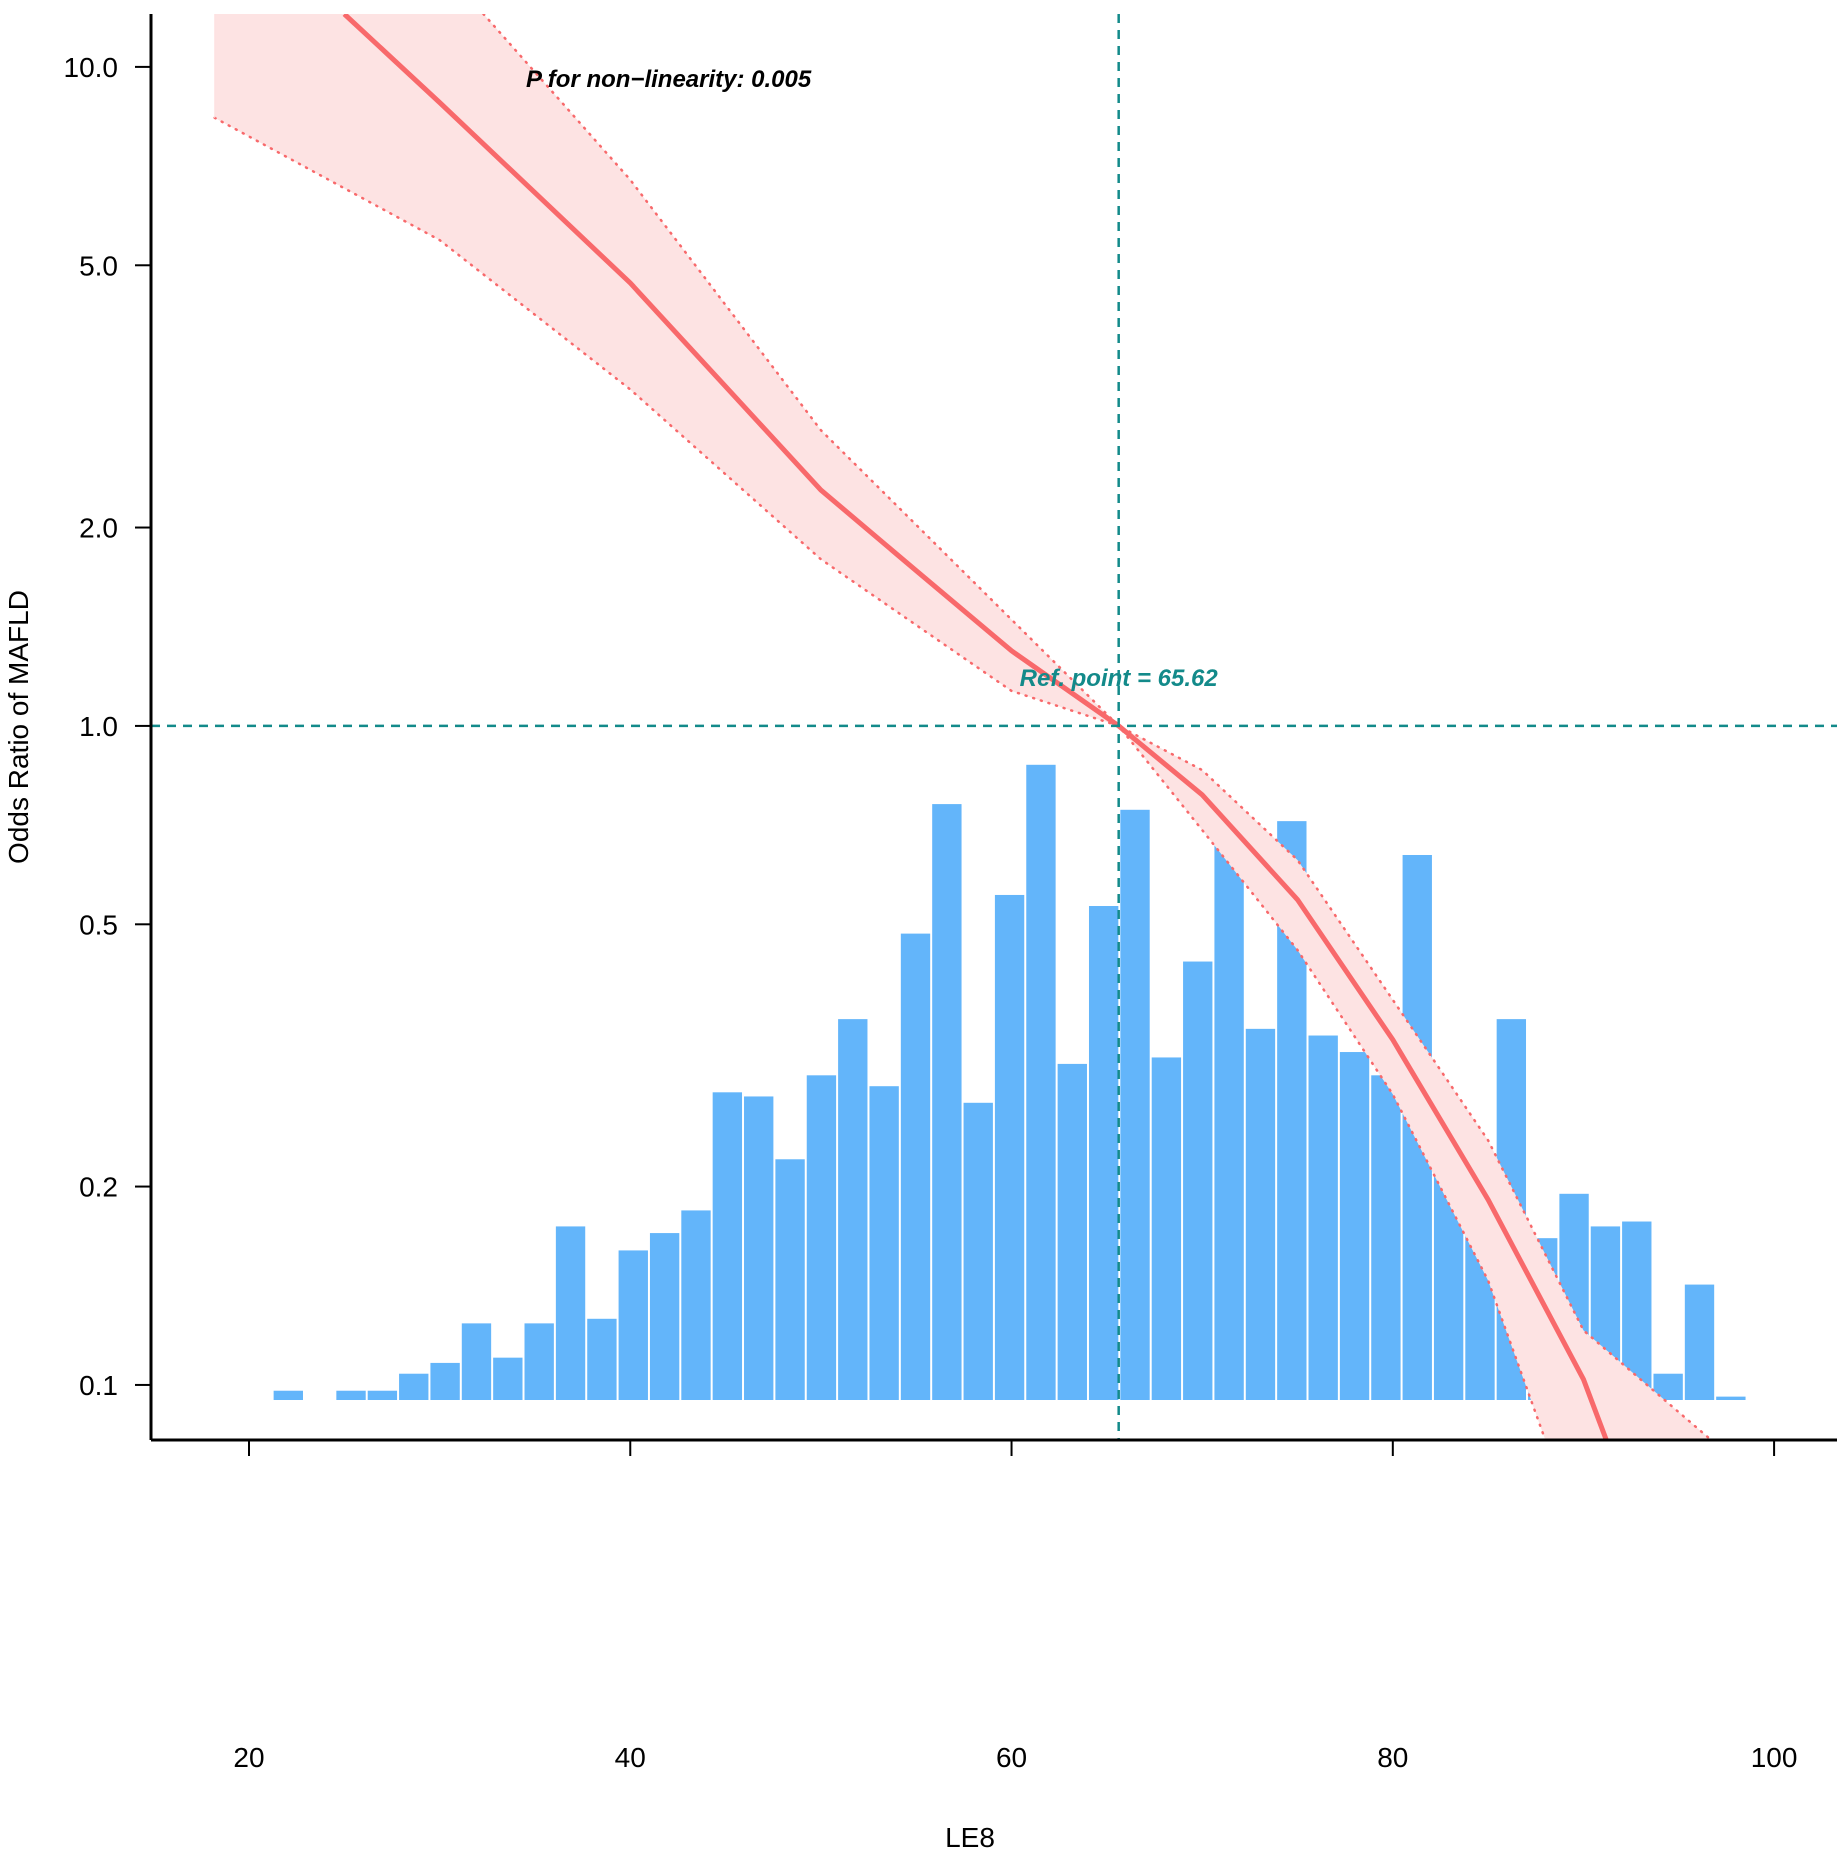  I want to click on y-tick-label: 10.0, so click(91, 67).